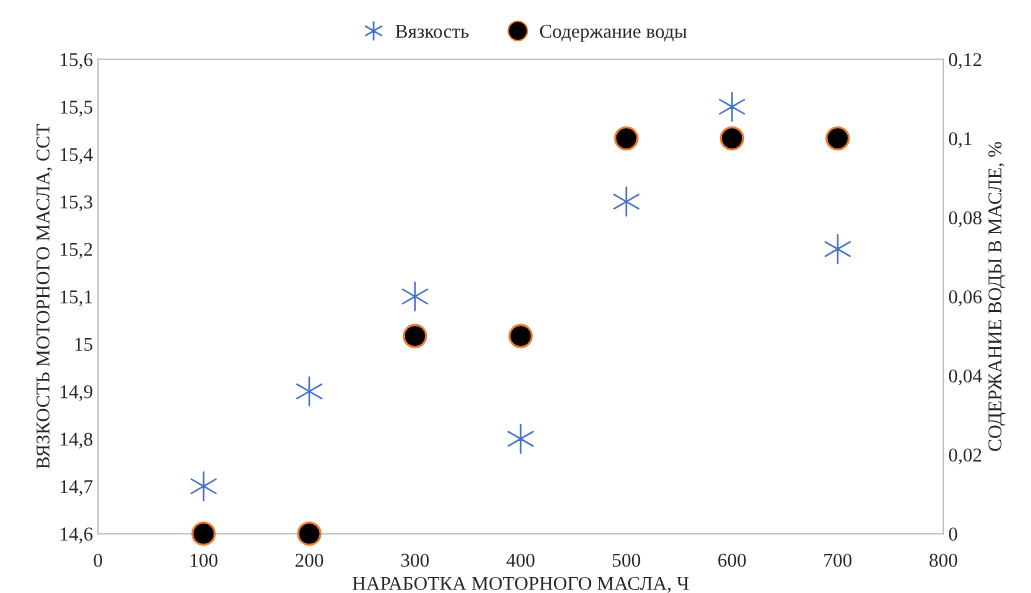 The image size is (1031, 593). What do you see at coordinates (953, 534) in the screenshot?
I see `y2-tick-label: 0` at bounding box center [953, 534].